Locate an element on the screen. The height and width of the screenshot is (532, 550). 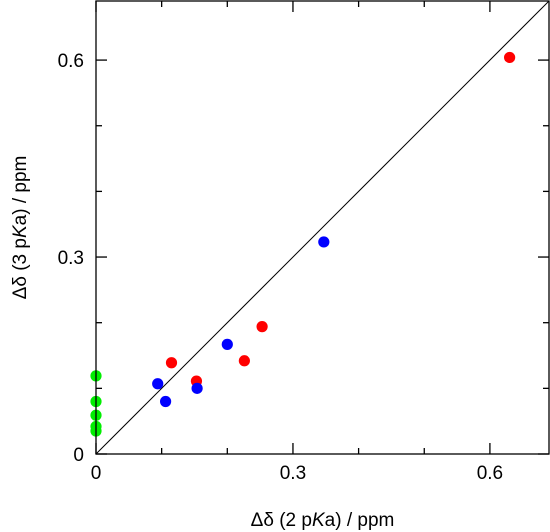
x-tick-label: 0.6 is located at coordinates (490, 473).